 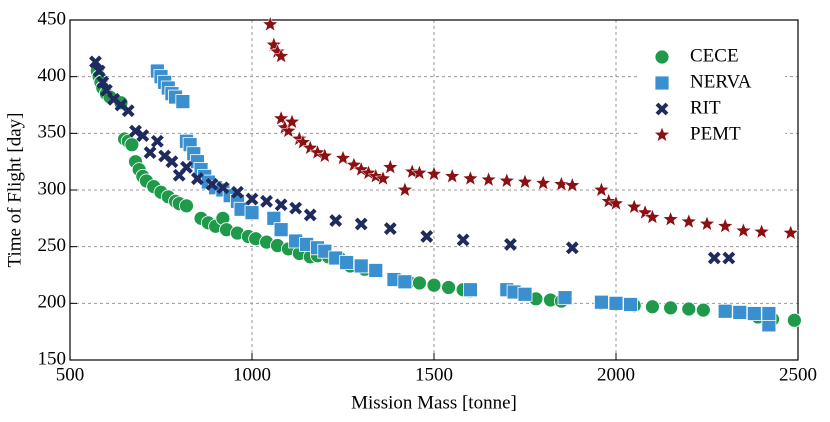 What do you see at coordinates (705, 107) in the screenshot?
I see `legend-label: RIT` at bounding box center [705, 107].